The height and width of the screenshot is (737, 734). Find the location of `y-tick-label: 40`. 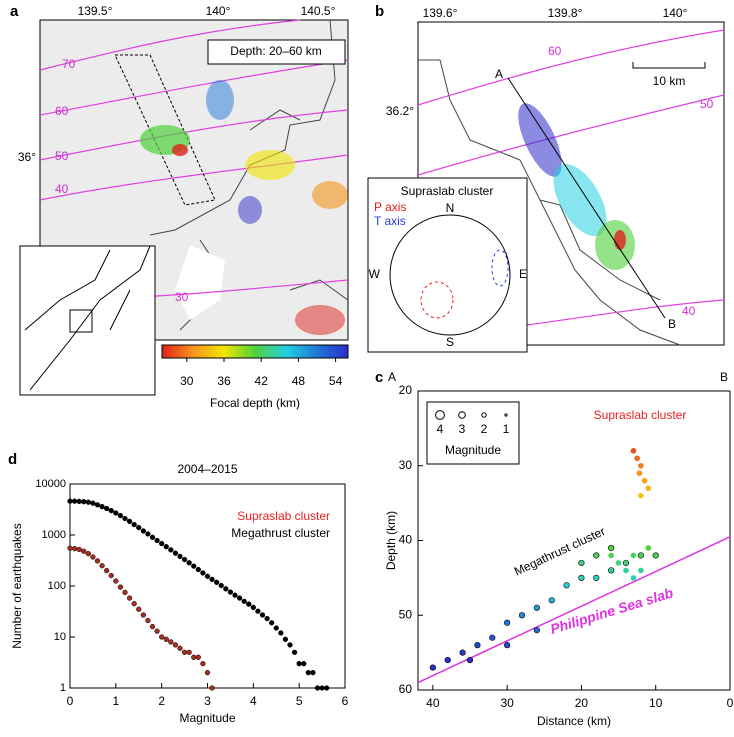

y-tick-label: 40 is located at coordinates (406, 540).